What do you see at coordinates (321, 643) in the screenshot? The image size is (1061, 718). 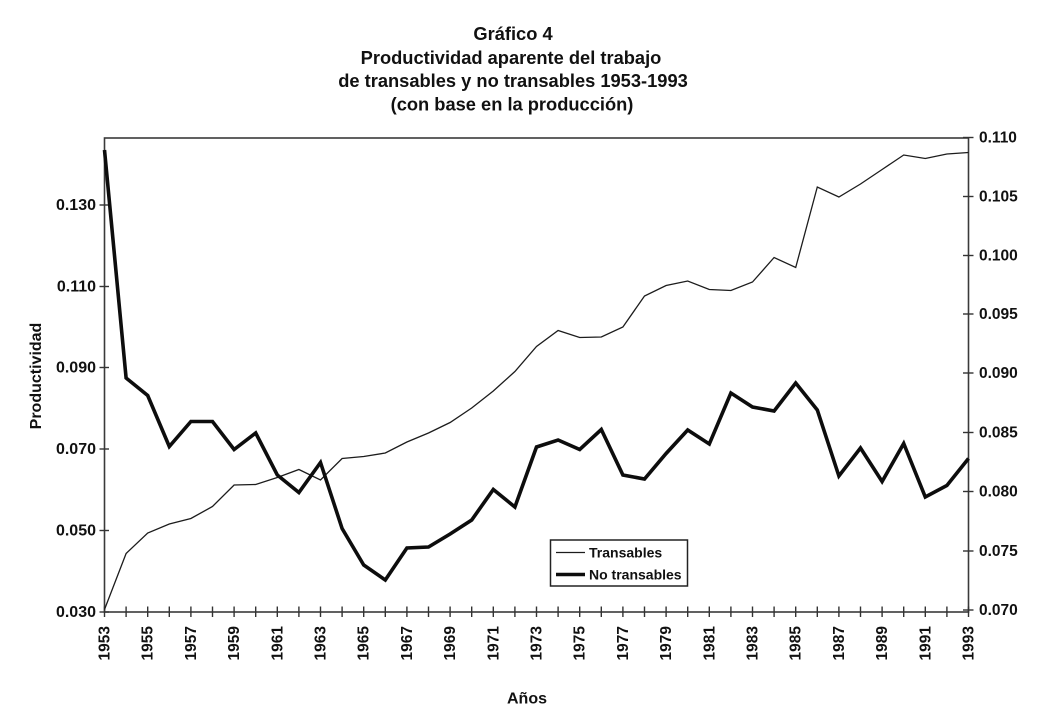 I see `svg-text: 1963` at bounding box center [321, 643].